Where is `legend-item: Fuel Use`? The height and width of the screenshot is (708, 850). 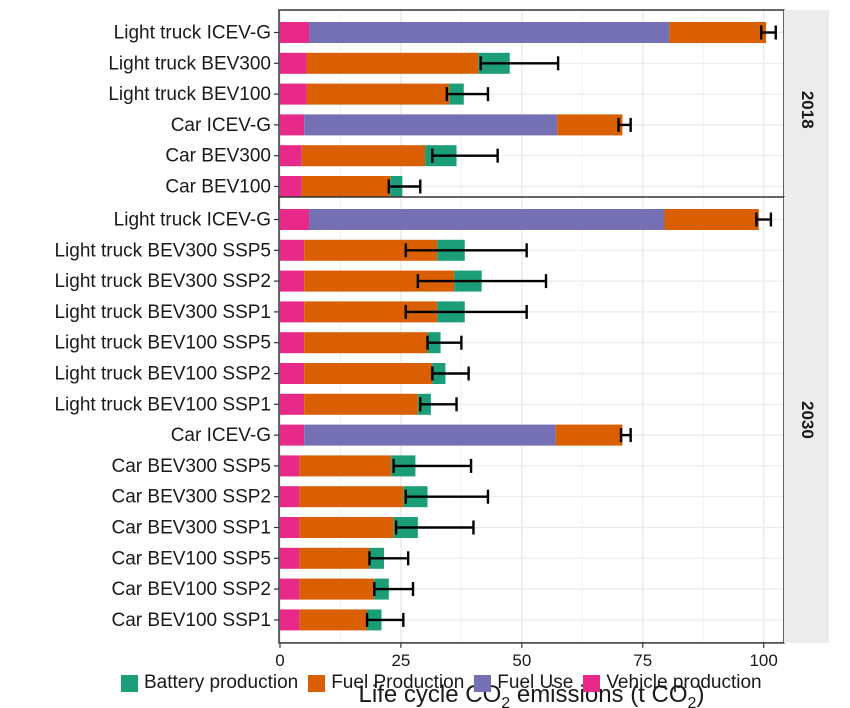
legend-item: Fuel Use is located at coordinates (523, 683).